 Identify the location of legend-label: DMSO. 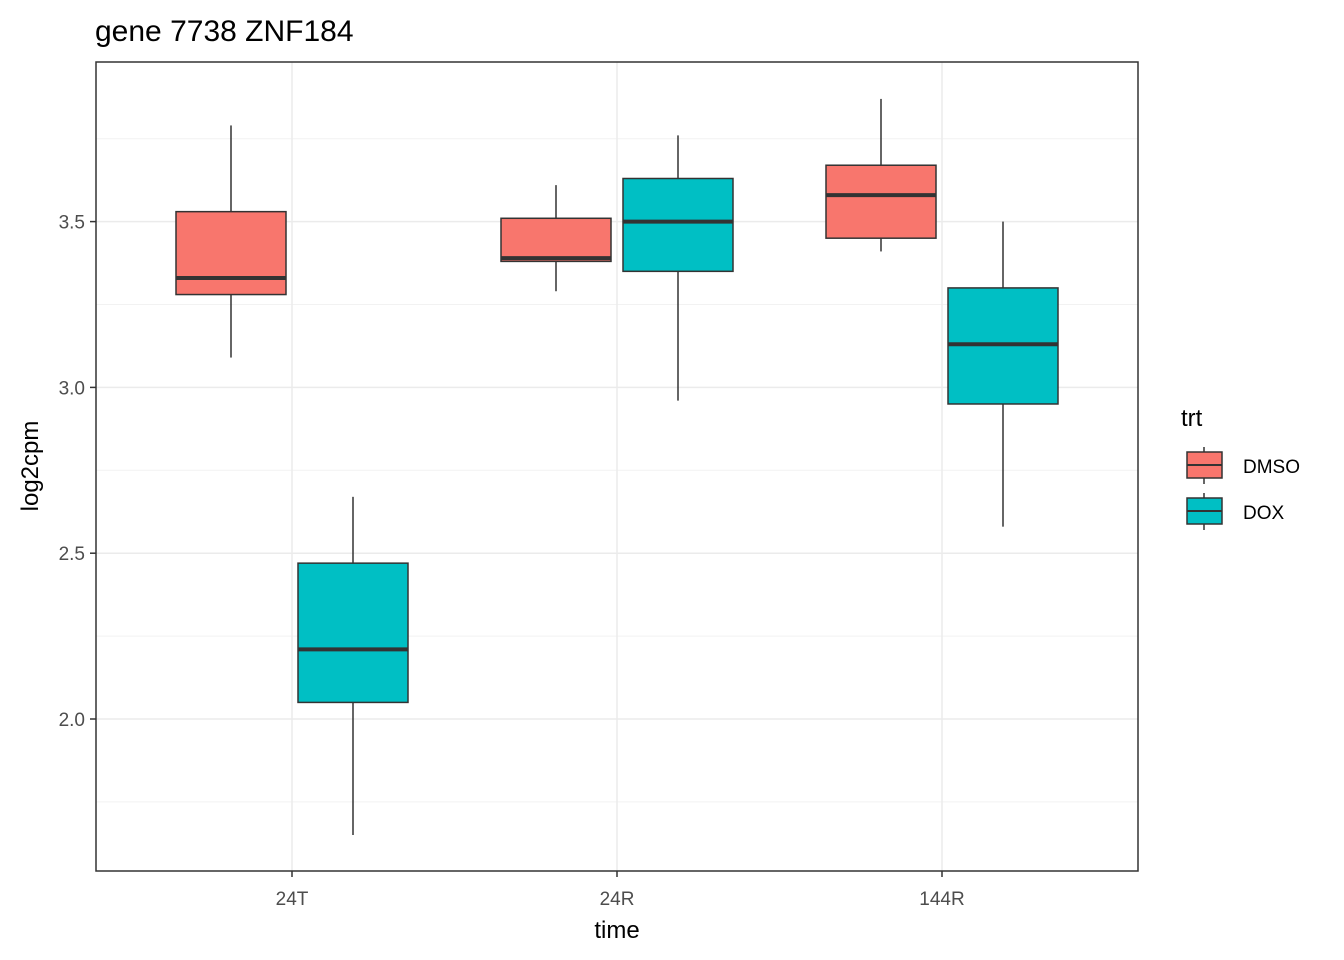
(1271, 467).